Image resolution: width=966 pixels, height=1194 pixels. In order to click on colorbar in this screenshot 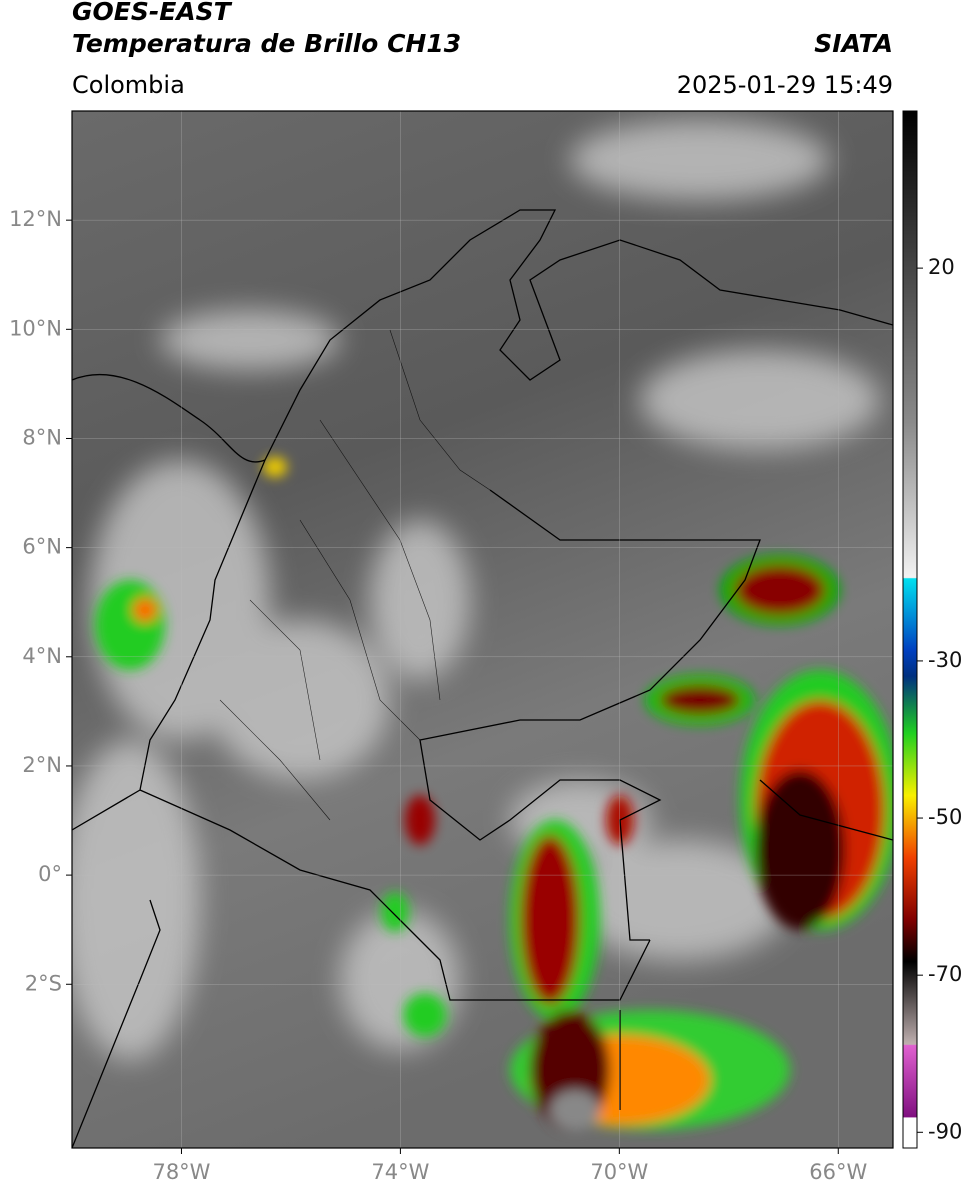, I will do `click(910, 629)`.